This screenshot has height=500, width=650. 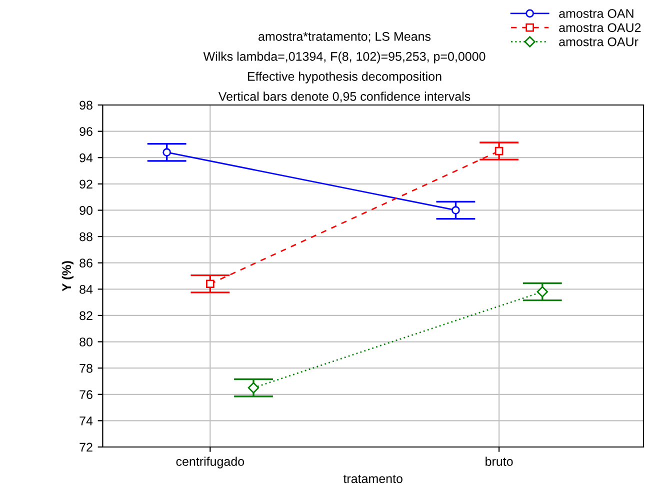 What do you see at coordinates (86, 368) in the screenshot?
I see `y-tick-label: 78` at bounding box center [86, 368].